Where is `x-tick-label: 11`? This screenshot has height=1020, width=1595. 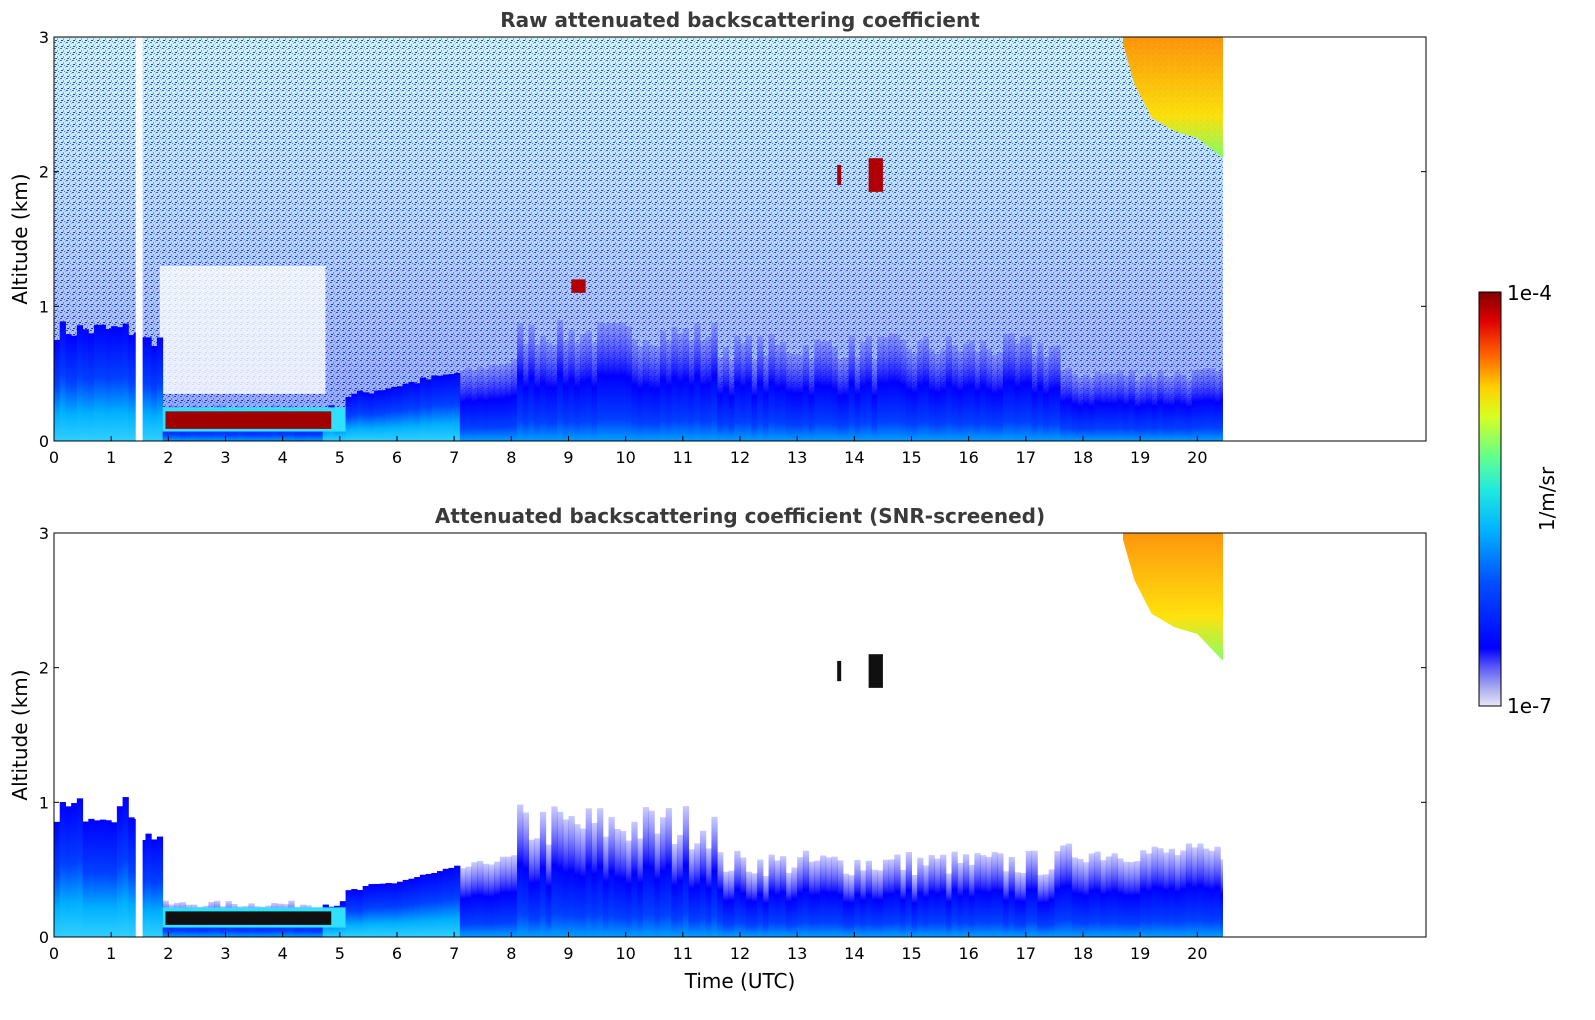 x-tick-label: 11 is located at coordinates (683, 953).